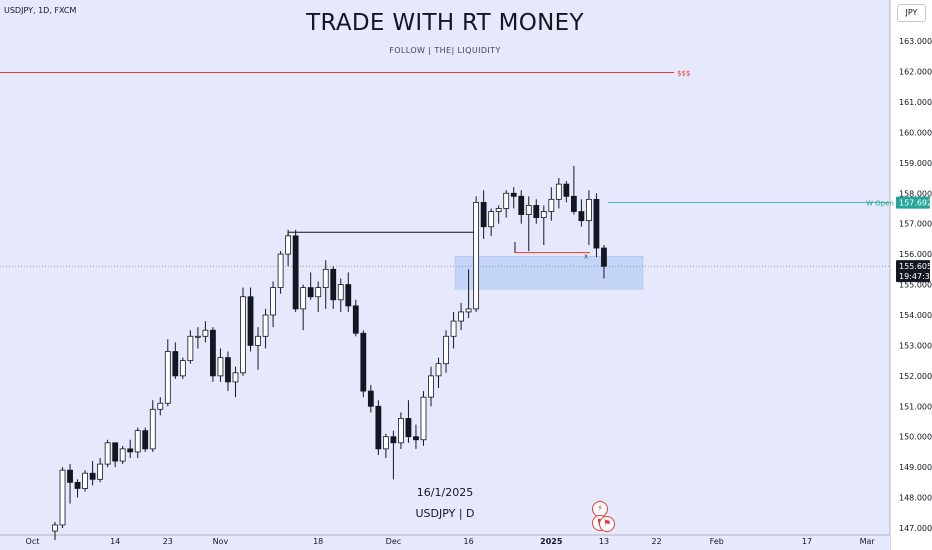 The width and height of the screenshot is (932, 550). I want to click on x-tick-label: Oct, so click(33, 541).